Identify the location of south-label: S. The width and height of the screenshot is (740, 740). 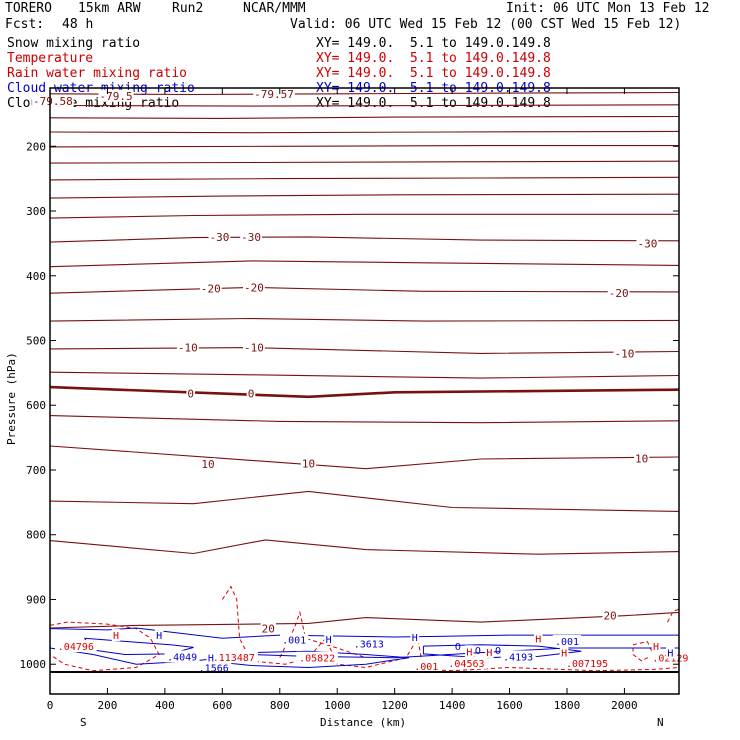
(83, 722).